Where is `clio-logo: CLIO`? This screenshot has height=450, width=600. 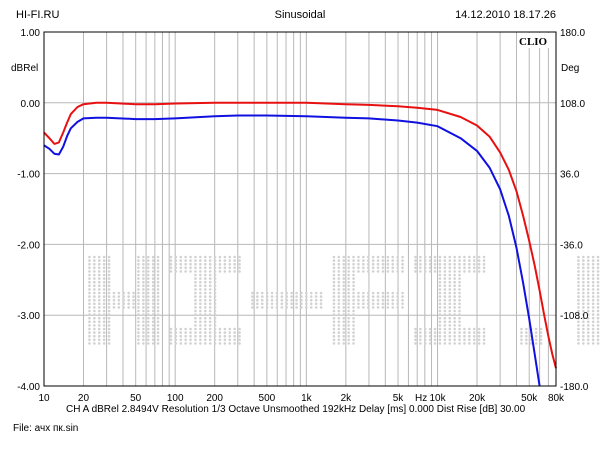
clio-logo: CLIO is located at coordinates (533, 42).